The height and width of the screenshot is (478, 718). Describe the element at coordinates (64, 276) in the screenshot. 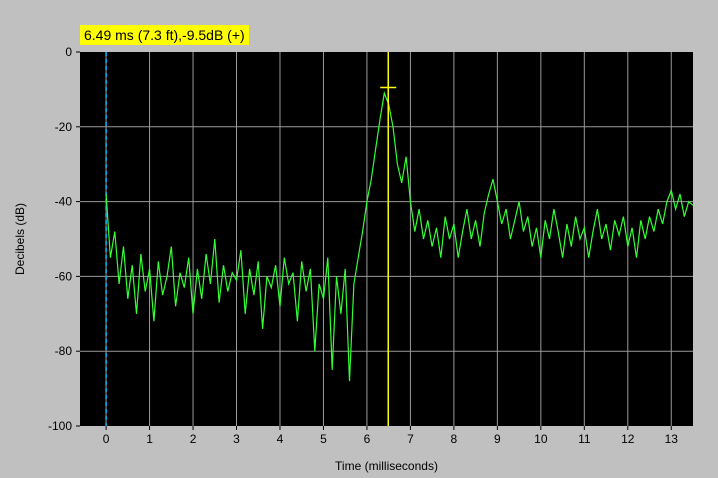

I see `y-tick-label: -60` at that location.